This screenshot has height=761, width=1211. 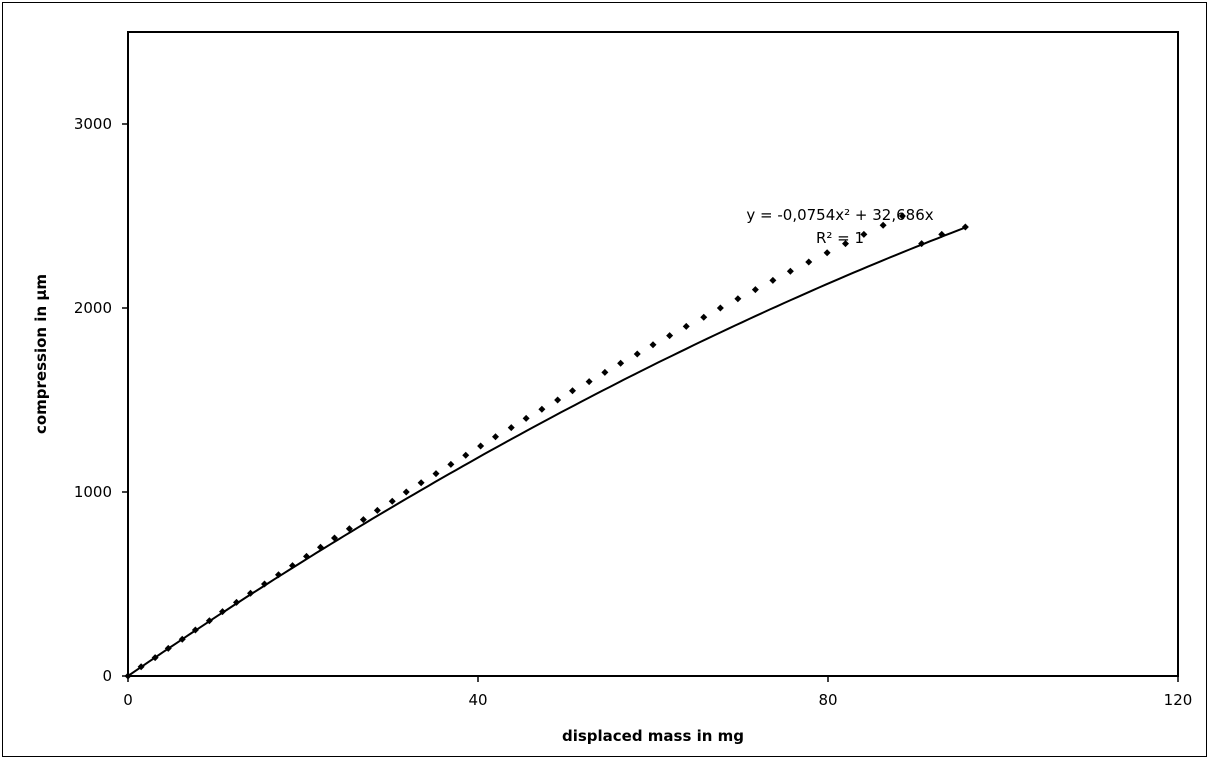 What do you see at coordinates (93, 308) in the screenshot?
I see `y-tick-label: 2000` at bounding box center [93, 308].